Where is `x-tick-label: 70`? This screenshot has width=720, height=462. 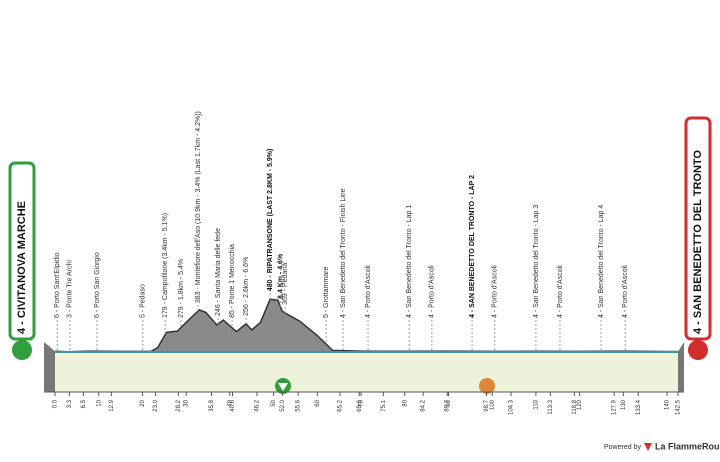 x-tick-label: 70 is located at coordinates (362, 402).